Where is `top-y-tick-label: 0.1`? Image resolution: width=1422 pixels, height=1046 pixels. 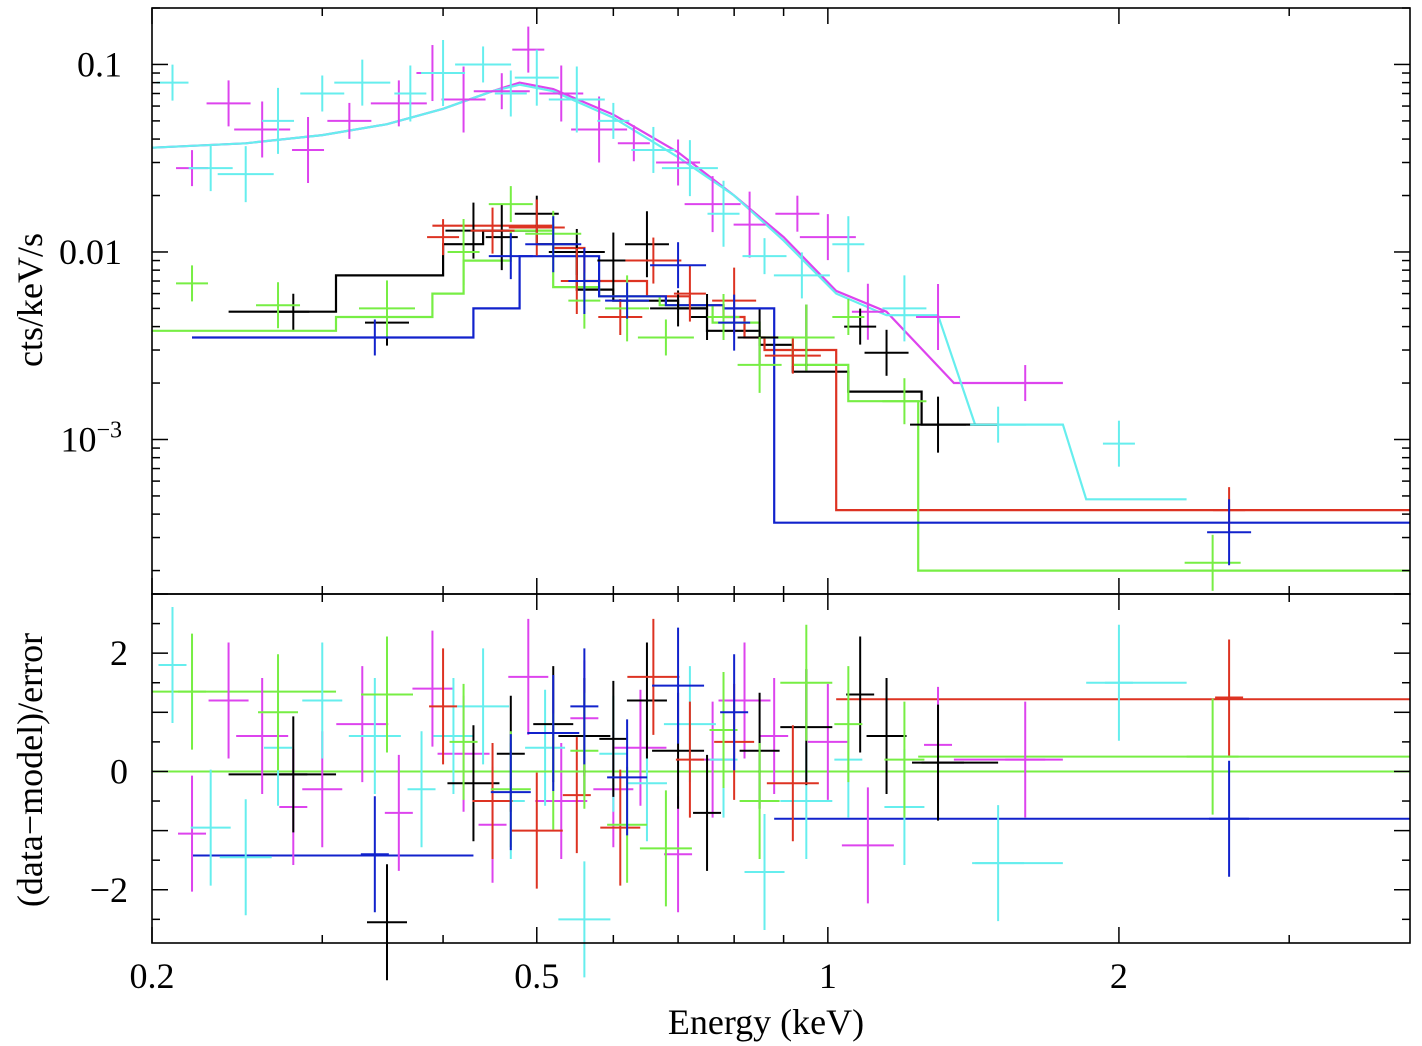 top-y-tick-label: 0.1 is located at coordinates (99, 64).